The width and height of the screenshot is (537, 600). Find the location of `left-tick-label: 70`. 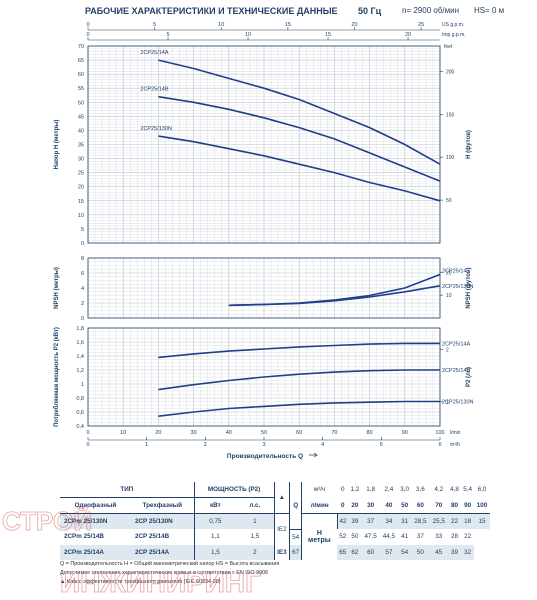

left-tick-label: 70 is located at coordinates (81, 47).